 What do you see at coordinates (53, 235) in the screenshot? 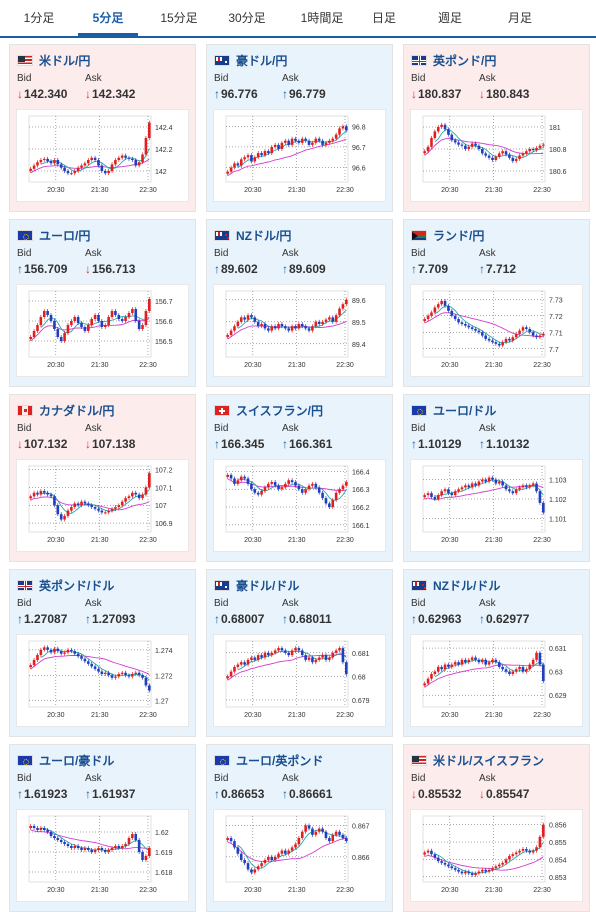
I see `currency-pair-name: ユーロ/円` at bounding box center [53, 235].